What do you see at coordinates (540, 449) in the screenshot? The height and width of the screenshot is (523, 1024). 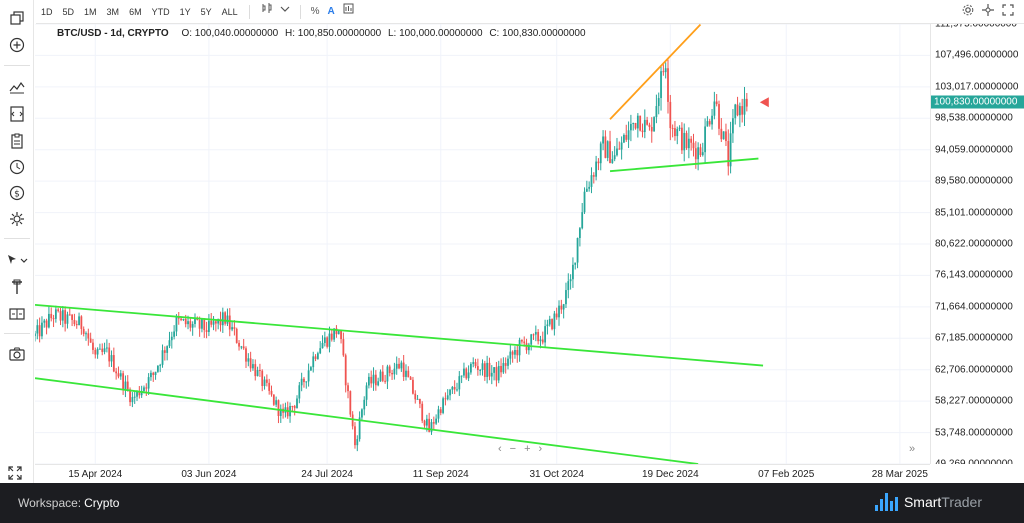 I see `scroll-right-button: ›` at bounding box center [540, 449].